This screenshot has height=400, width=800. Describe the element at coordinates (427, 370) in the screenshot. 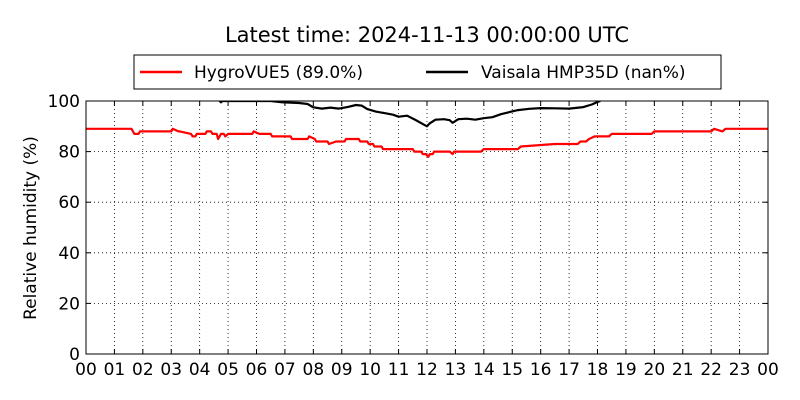

I see `x-tick-label: 12` at that location.